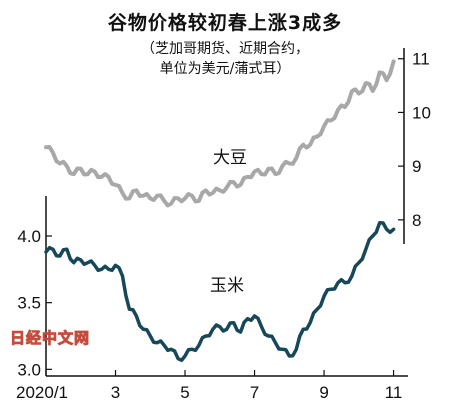 The image size is (450, 420). Describe the element at coordinates (394, 392) in the screenshot. I see `x-tick-label: 11` at that location.